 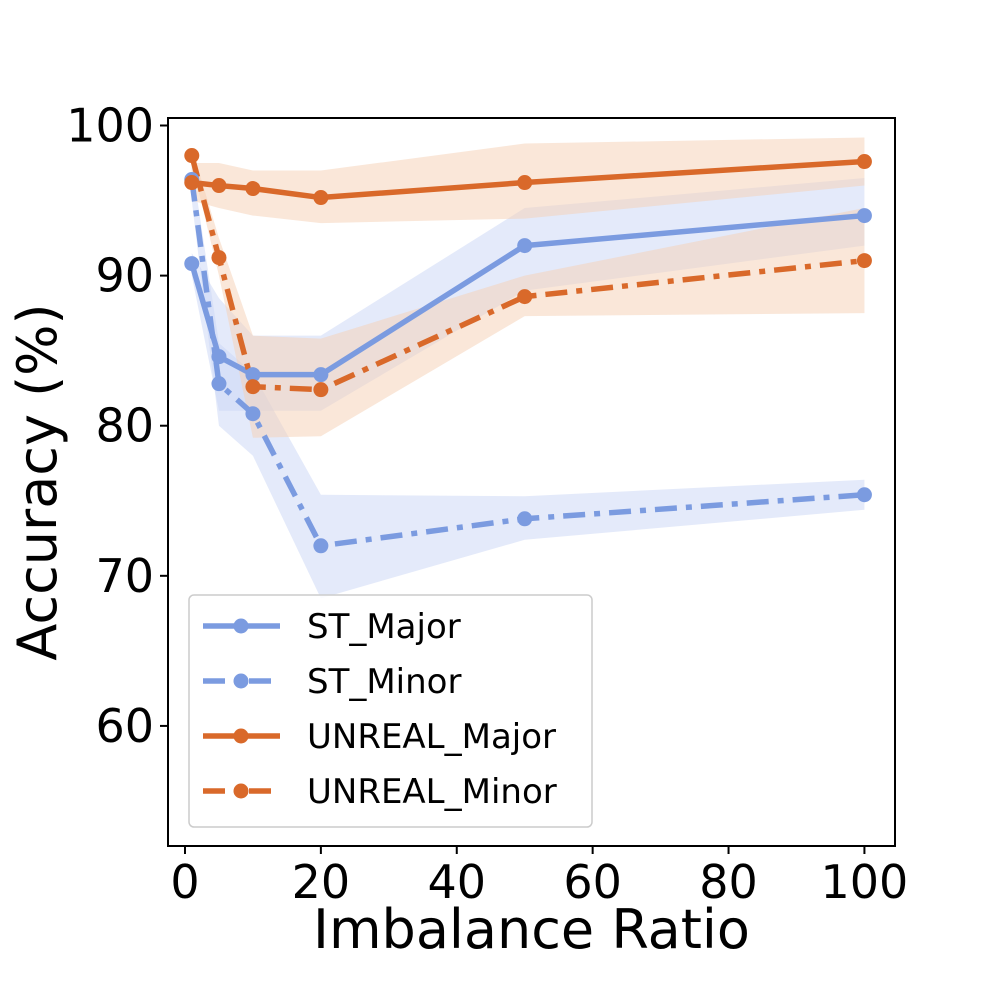 What do you see at coordinates (124, 426) in the screenshot?
I see `y-tick-label: 80` at bounding box center [124, 426].